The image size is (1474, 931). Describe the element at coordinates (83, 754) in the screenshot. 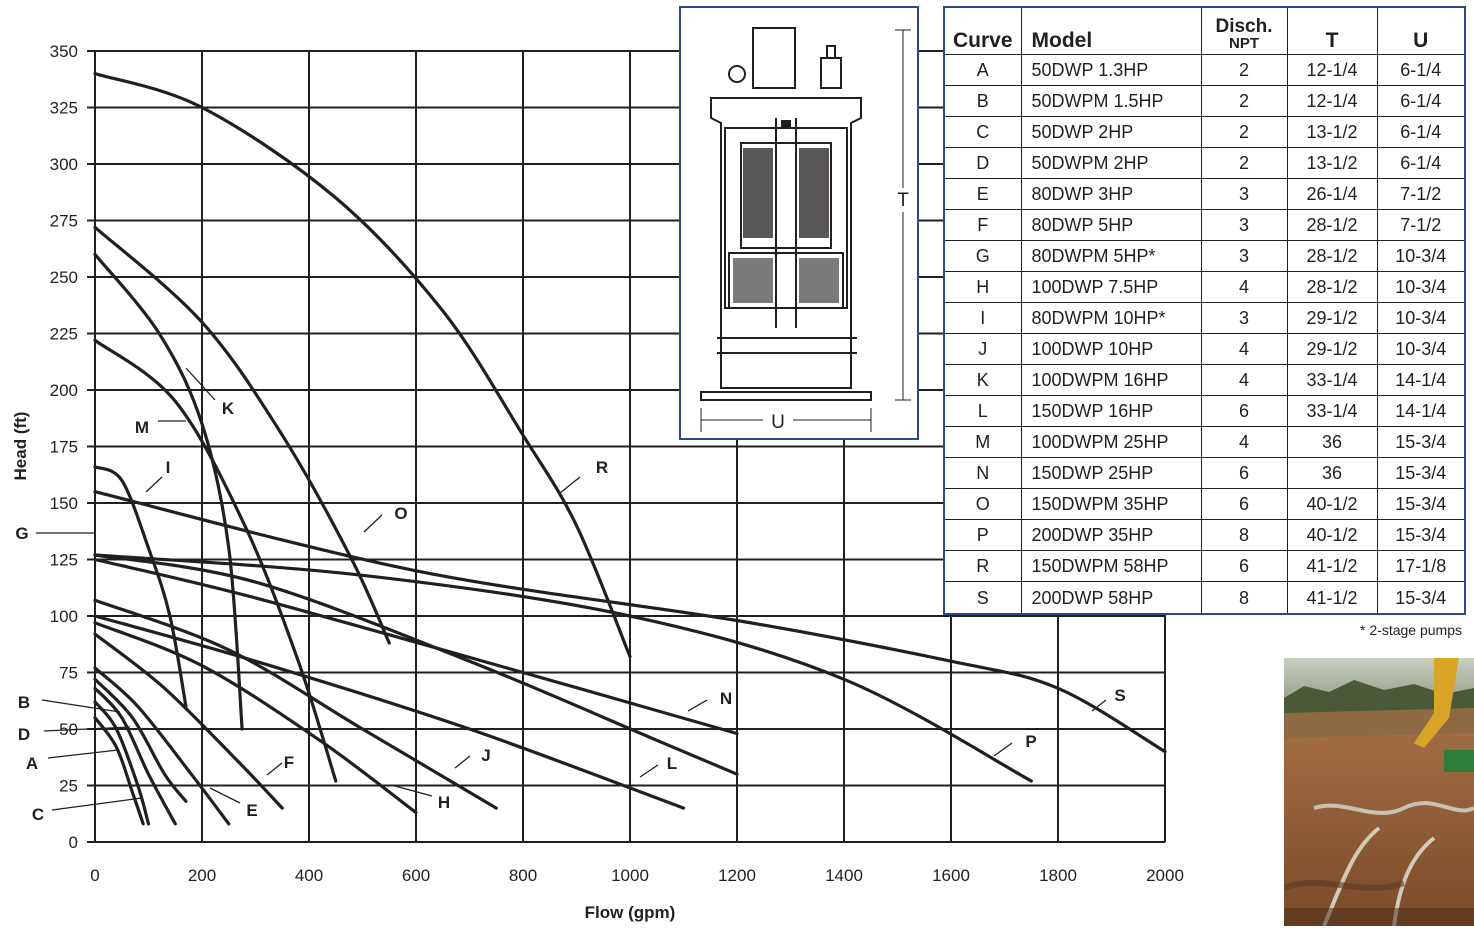

I see `leader-line-a` at that location.